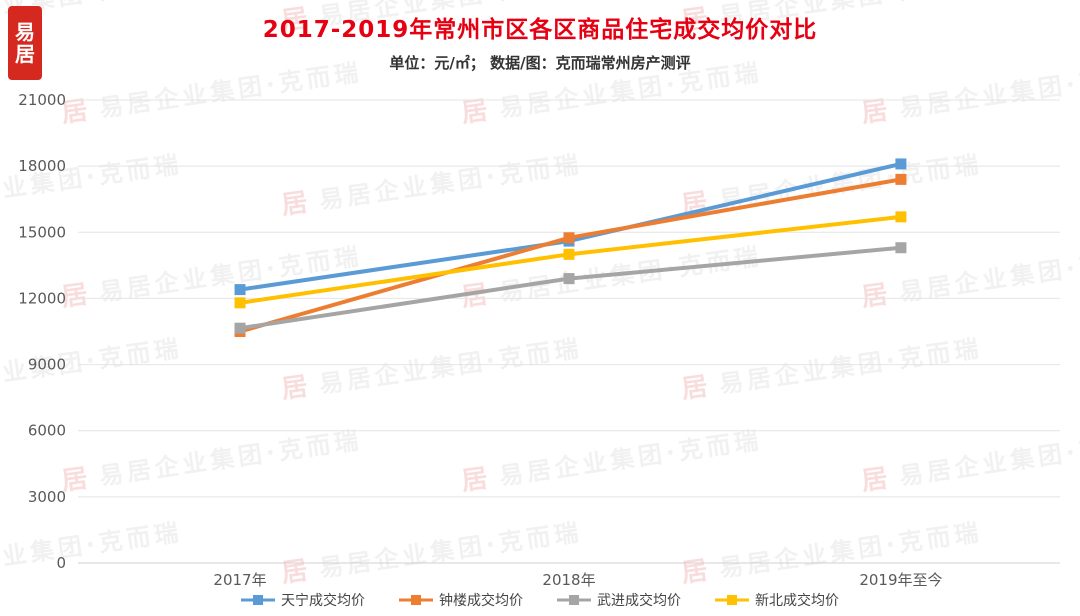 This screenshot has width=1080, height=616. What do you see at coordinates (540, 600) in the screenshot?
I see `chart-legend: 天宁成交均价 钟楼成交均价 武进成交均价 新北成交均价` at bounding box center [540, 600].